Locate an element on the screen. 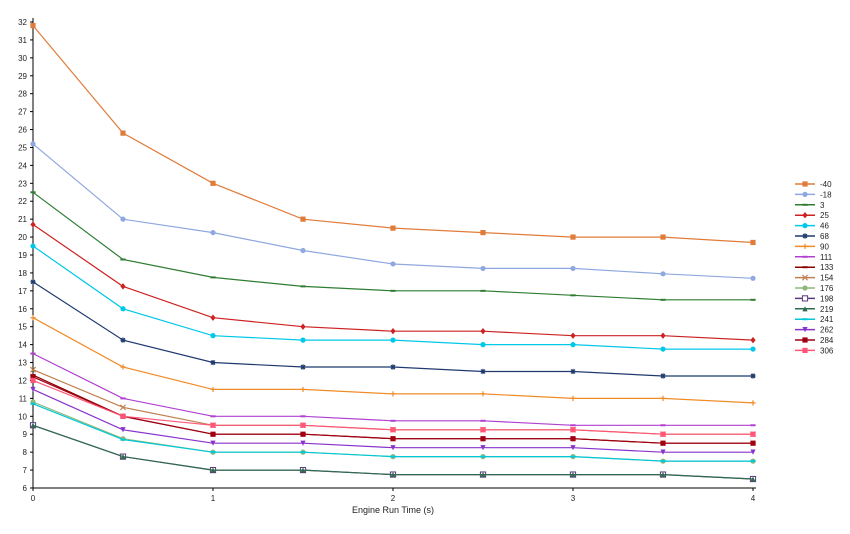  y-tick-label: 9 is located at coordinates (25, 434).